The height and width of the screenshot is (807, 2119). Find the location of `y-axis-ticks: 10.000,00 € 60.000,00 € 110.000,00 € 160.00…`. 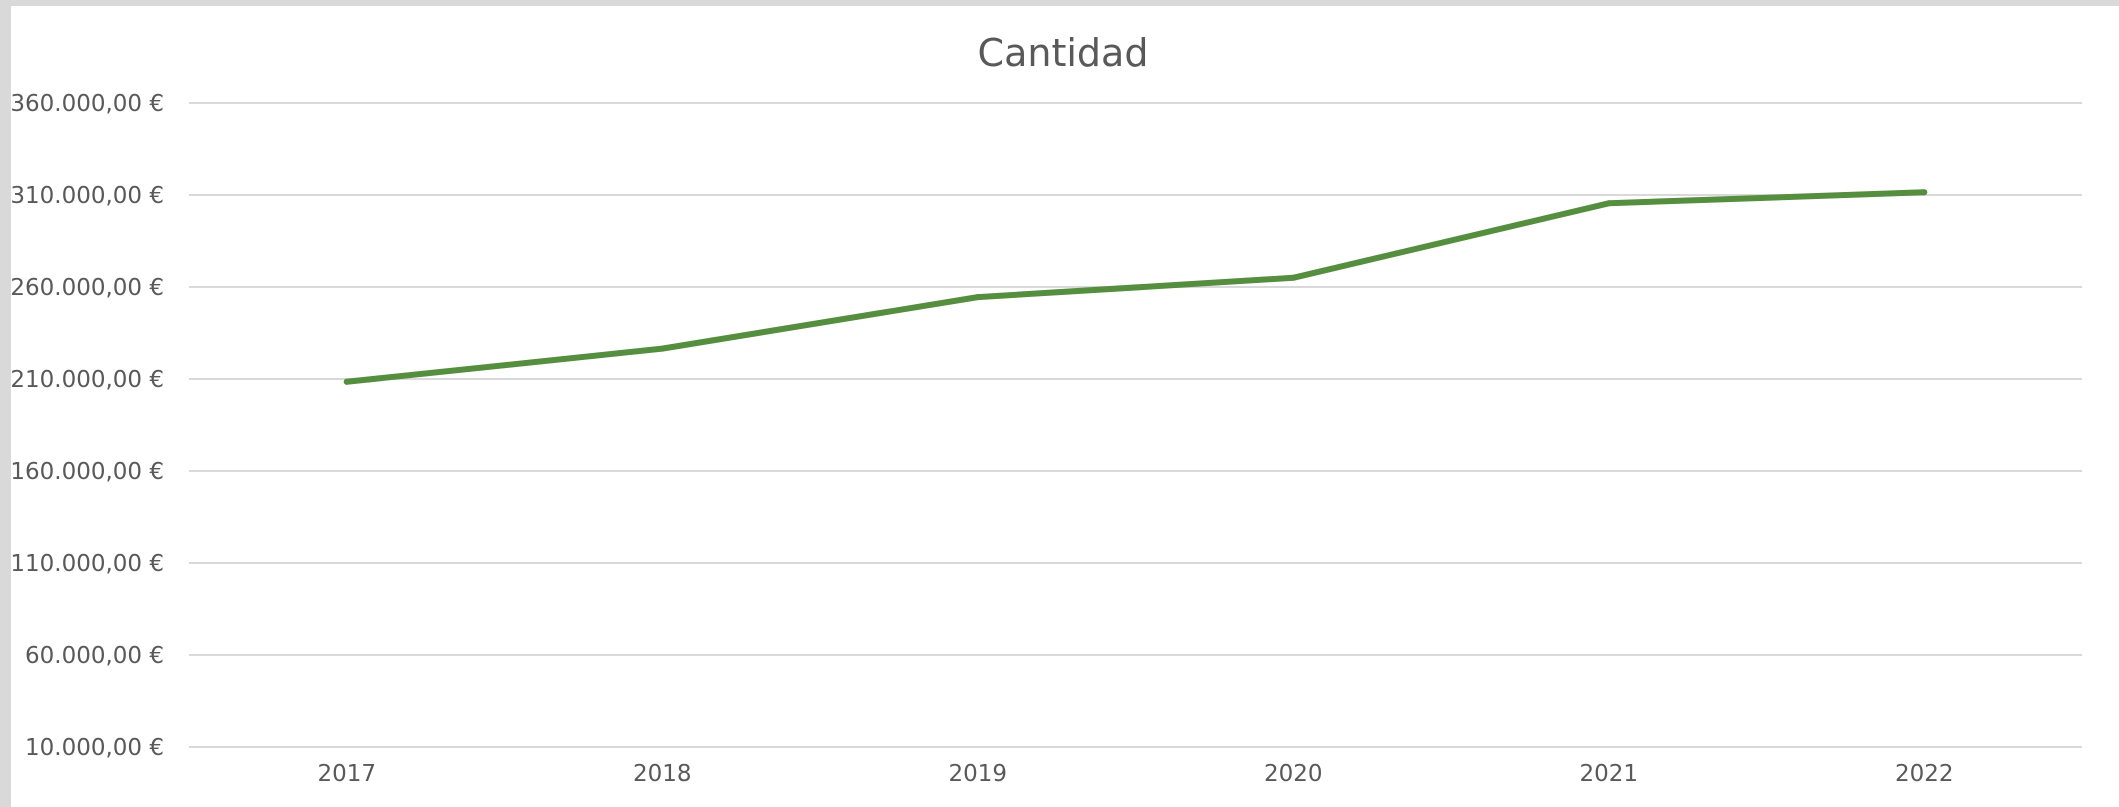

y-axis-ticks: 10.000,00 € 60.000,00 € 110.000,00 € 160.00… is located at coordinates (87, 426).